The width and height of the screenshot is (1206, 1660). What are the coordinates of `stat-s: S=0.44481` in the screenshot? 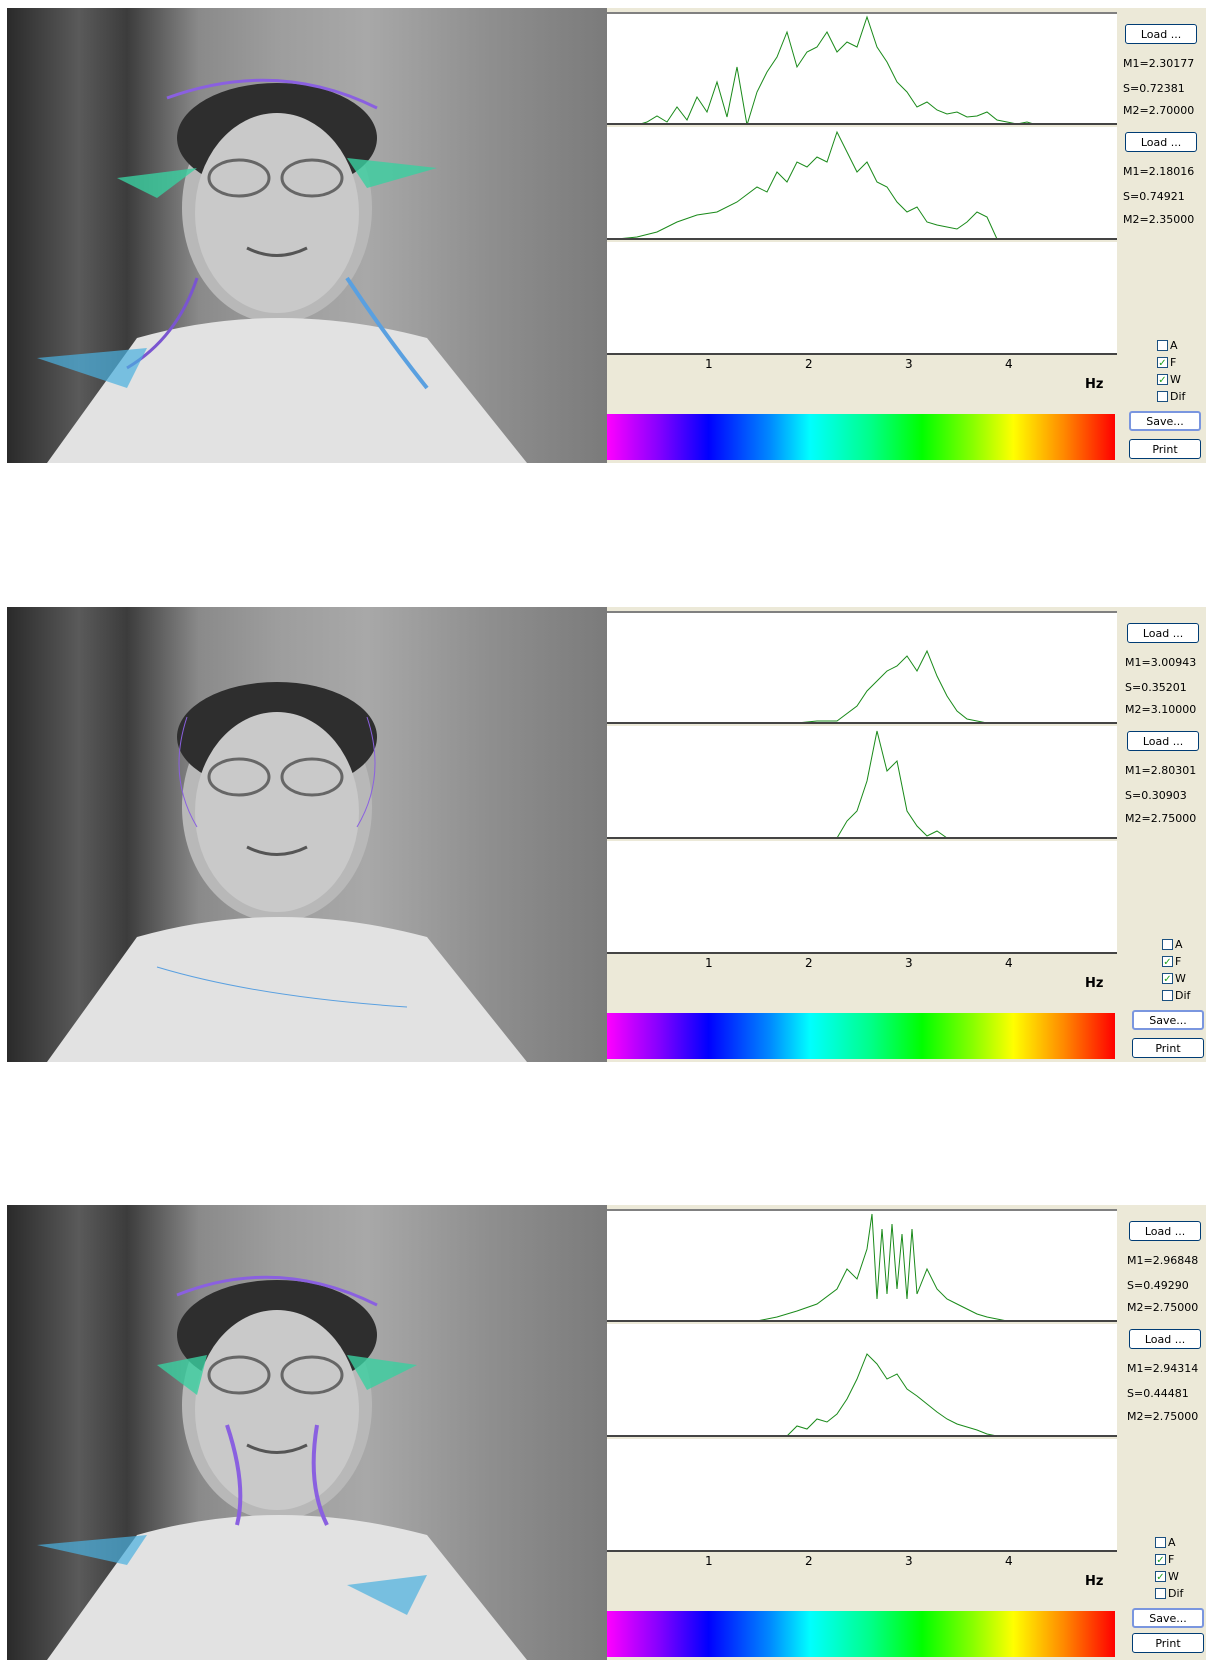 It's located at (1158, 1393).